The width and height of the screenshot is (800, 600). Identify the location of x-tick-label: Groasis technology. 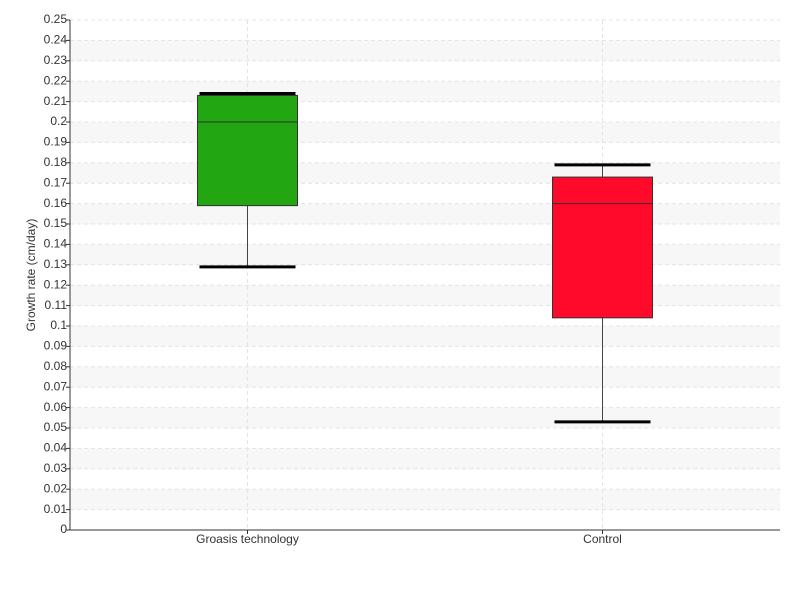
(247, 539).